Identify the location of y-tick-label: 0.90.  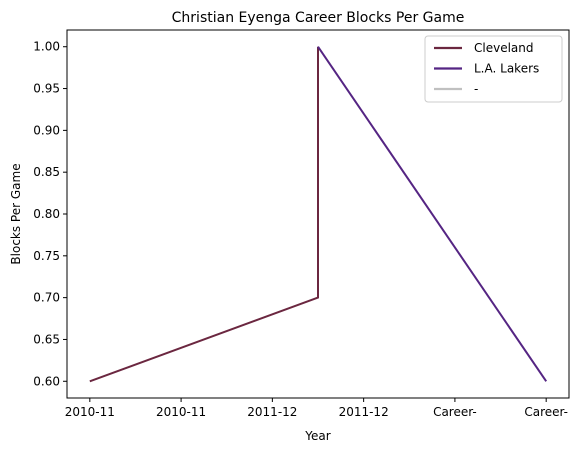
(46, 130).